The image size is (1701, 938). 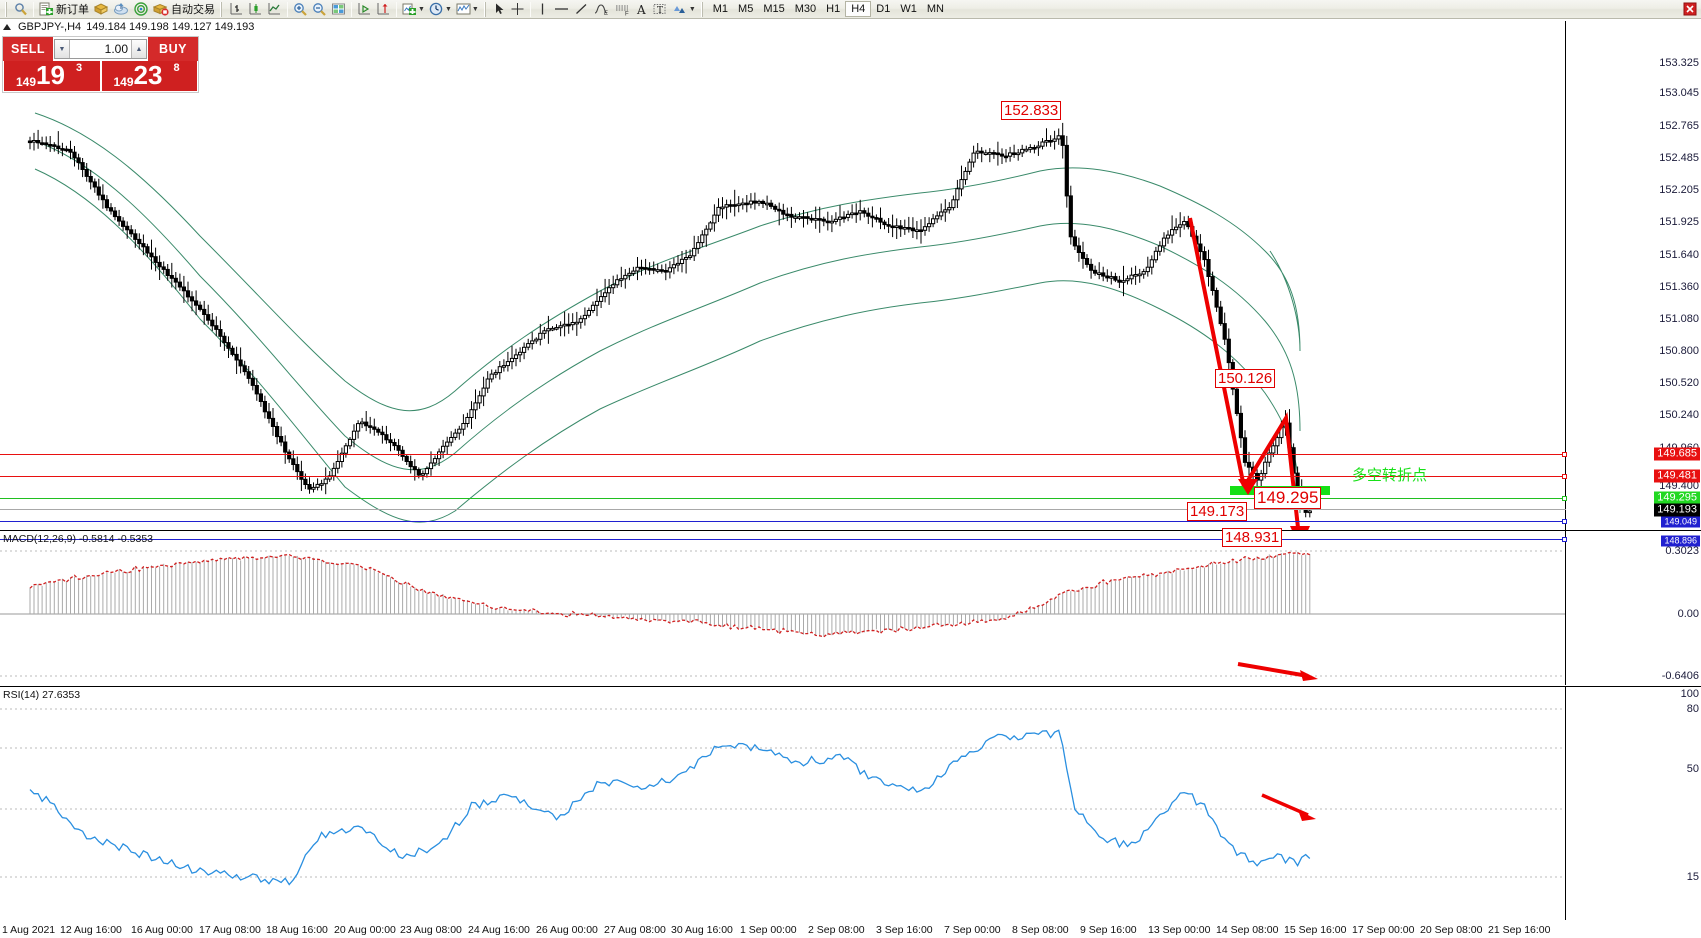 What do you see at coordinates (230, 930) in the screenshot?
I see `x-tick: 17 Aug 08:00` at bounding box center [230, 930].